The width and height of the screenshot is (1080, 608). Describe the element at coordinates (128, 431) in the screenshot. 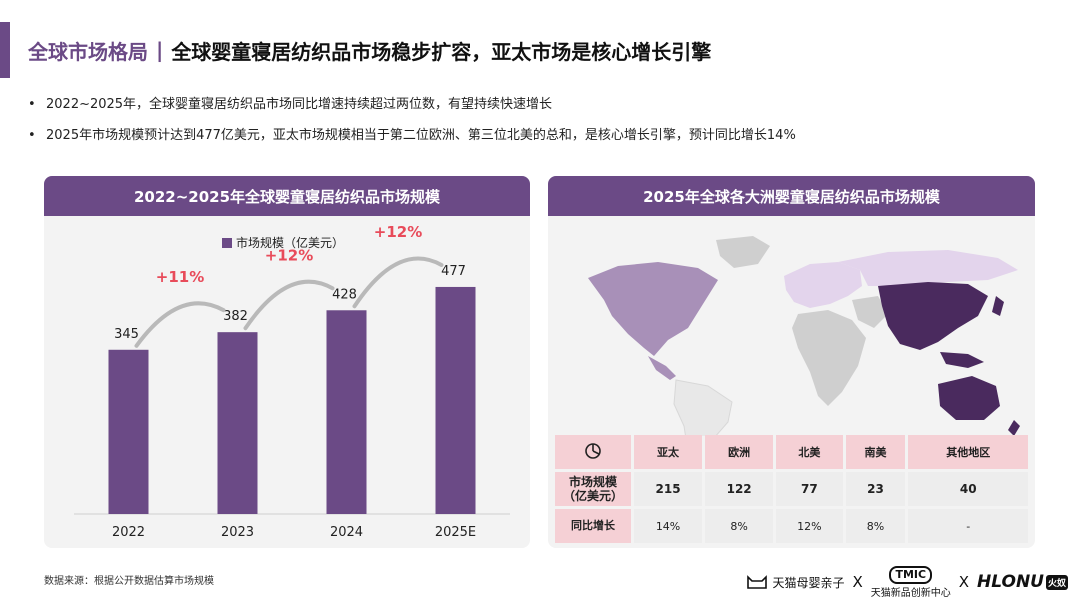

I see `bar-2022` at that location.